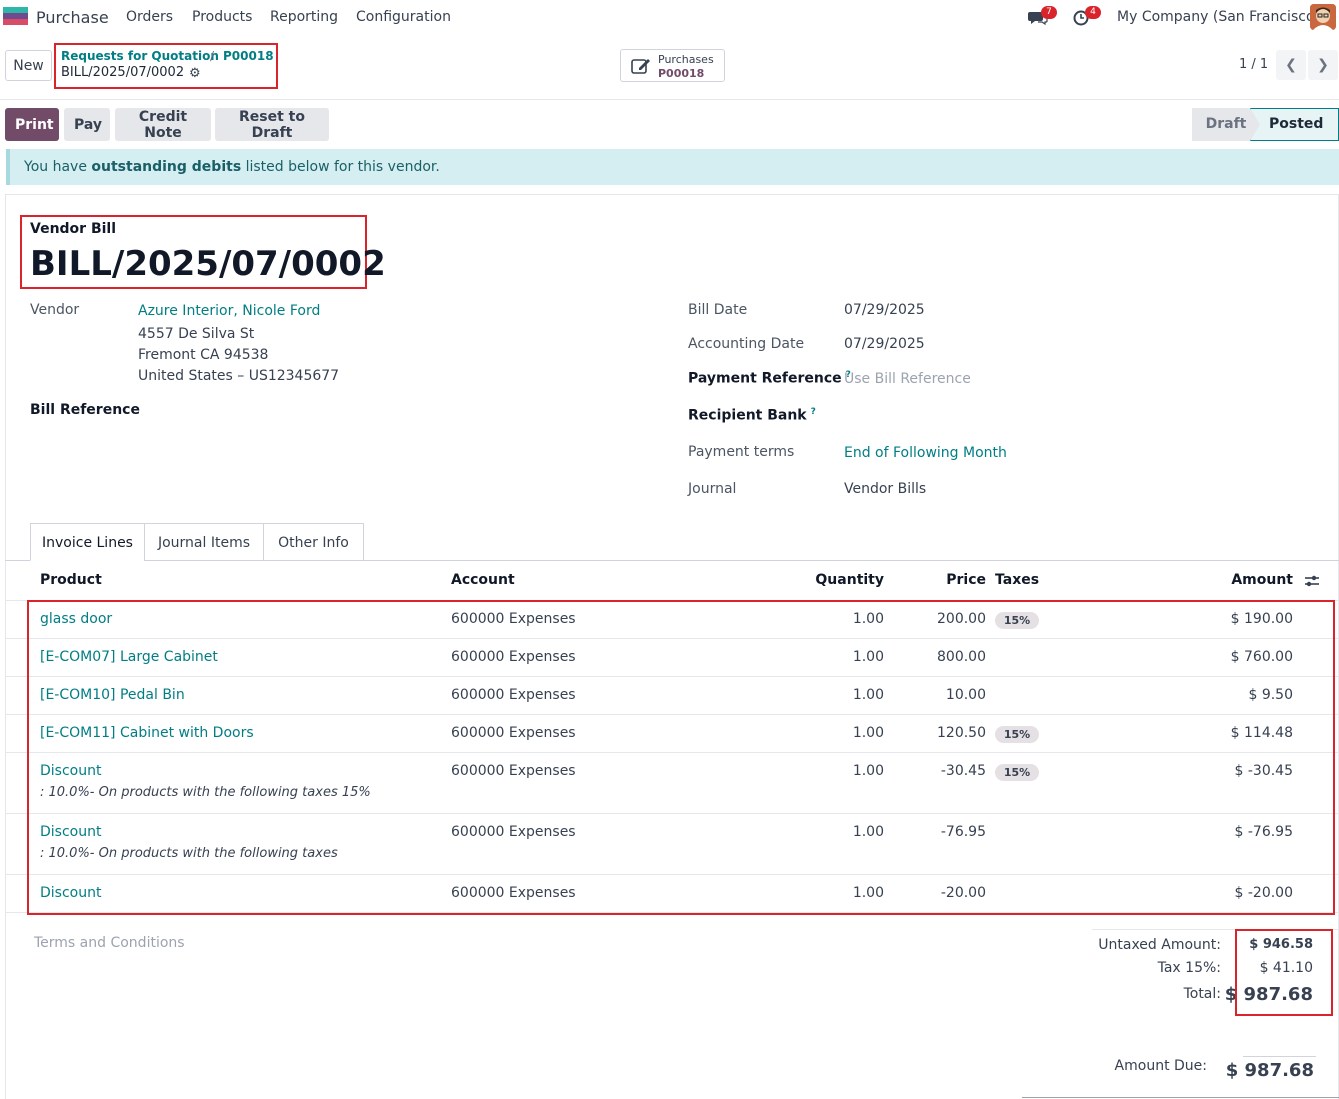 This screenshot has width=1339, height=1099. What do you see at coordinates (204, 542) in the screenshot?
I see `tab-journal-items: Journal Items` at bounding box center [204, 542].